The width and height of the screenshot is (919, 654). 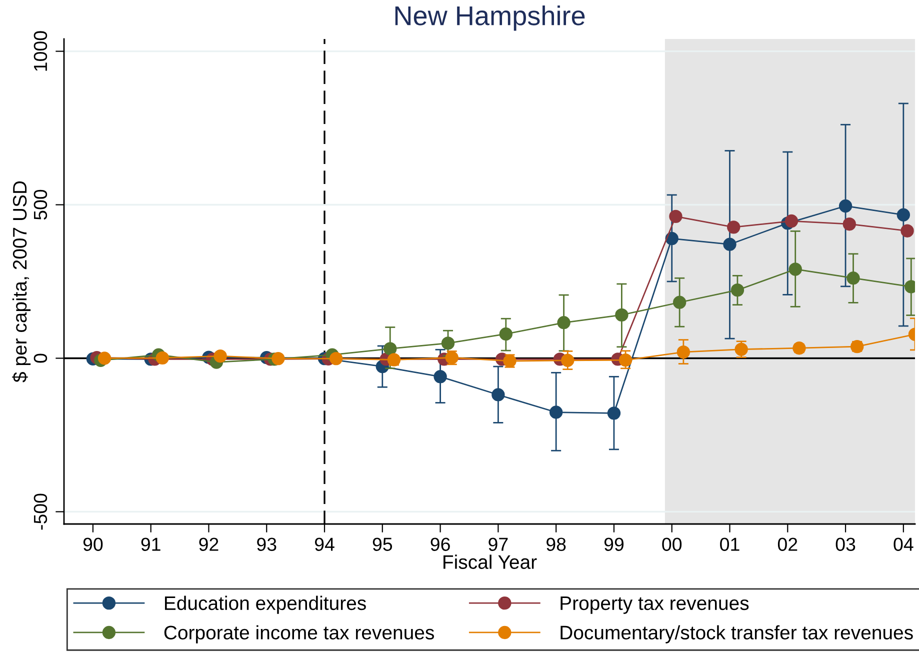 I want to click on x-tick-label: 01, so click(x=730, y=544).